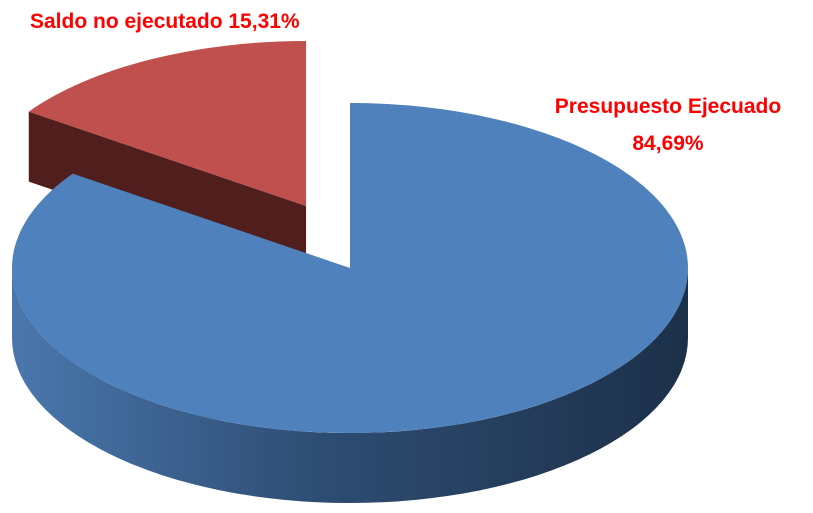 The width and height of the screenshot is (813, 513). I want to click on slice, so click(167, 123).